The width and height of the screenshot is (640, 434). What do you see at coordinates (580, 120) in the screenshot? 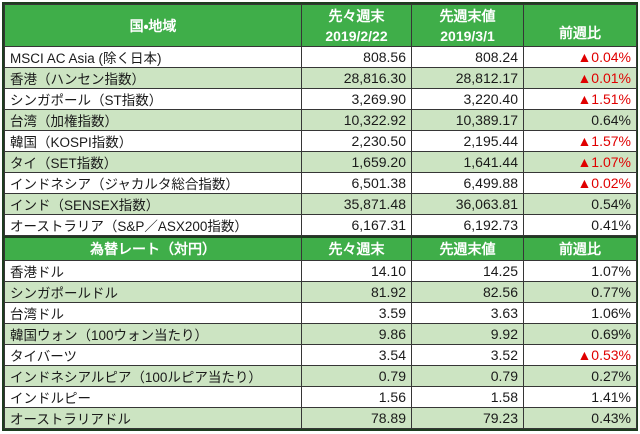
I see `change-value-cell: 0.64%` at bounding box center [580, 120].